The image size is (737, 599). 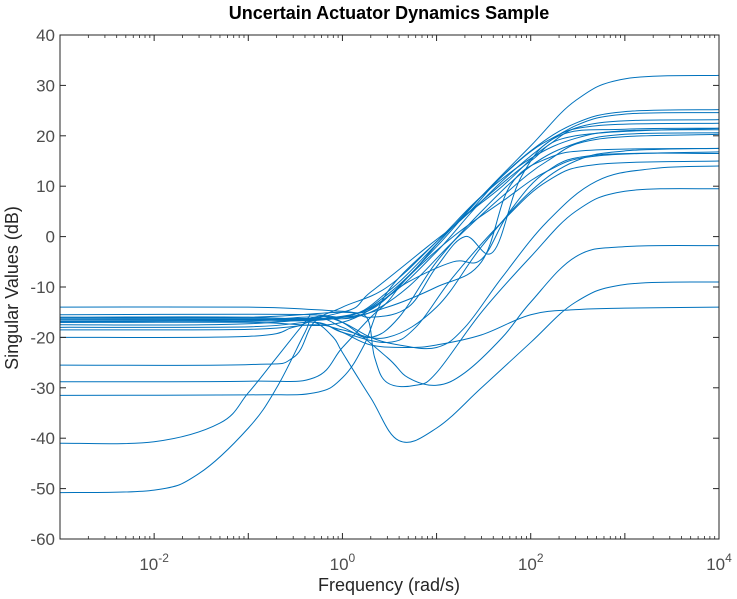 What do you see at coordinates (389, 585) in the screenshot?
I see `x-axis-label: Frequency (rad/s)` at bounding box center [389, 585].